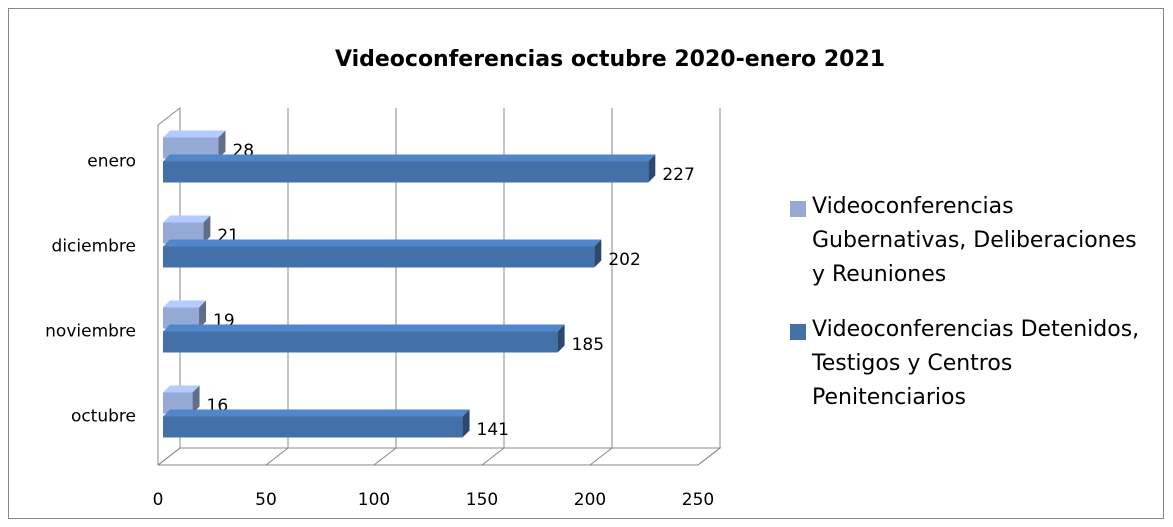 This screenshot has height=527, width=1173. What do you see at coordinates (90, 332) in the screenshot?
I see `y-tick-label: noviembre` at bounding box center [90, 332].